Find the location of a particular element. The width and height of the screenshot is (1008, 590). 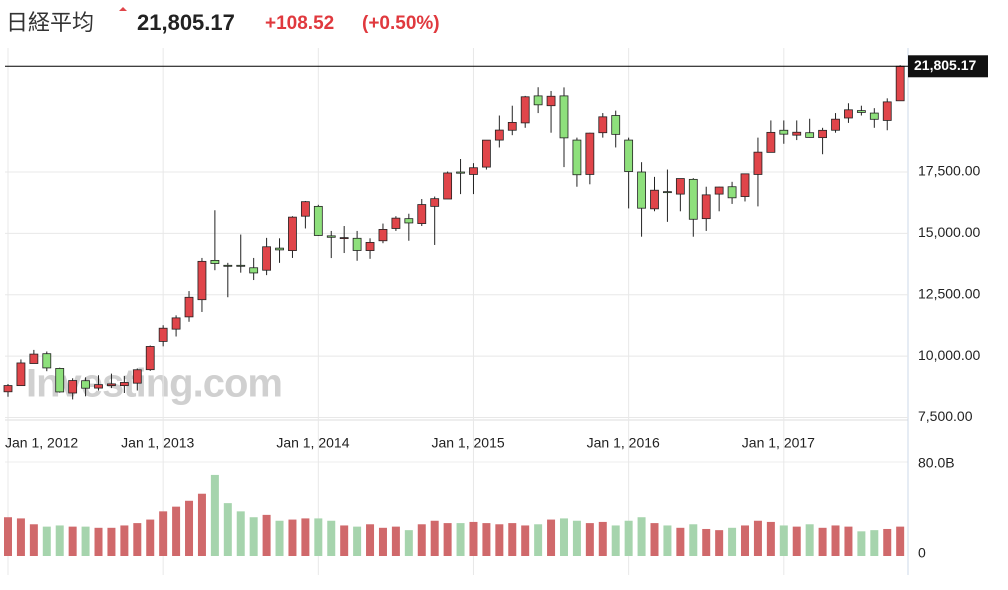

up-indicator is located at coordinates (123, 9).